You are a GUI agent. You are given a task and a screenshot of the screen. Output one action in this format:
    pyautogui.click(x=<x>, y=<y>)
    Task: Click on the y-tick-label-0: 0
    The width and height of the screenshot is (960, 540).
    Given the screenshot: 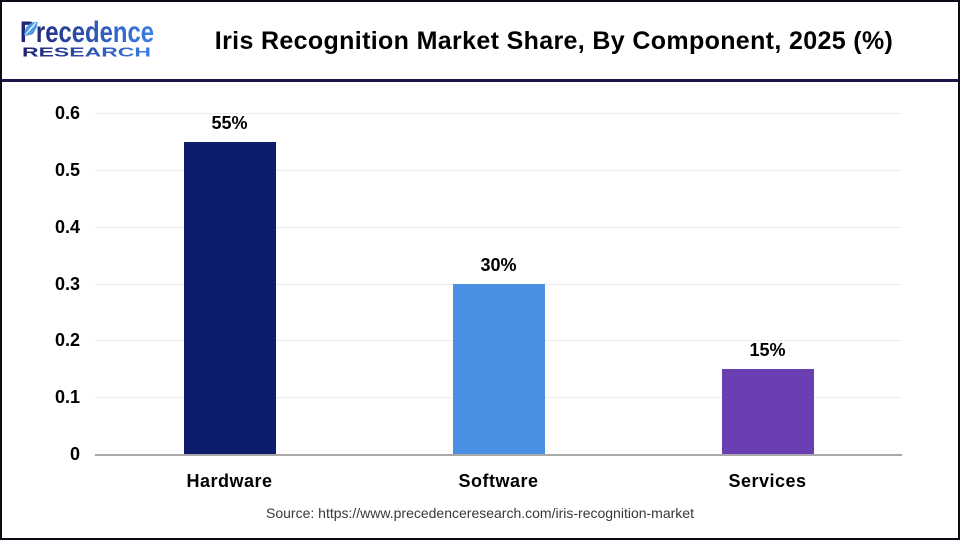 What is the action you would take?
    pyautogui.click(x=74, y=454)
    